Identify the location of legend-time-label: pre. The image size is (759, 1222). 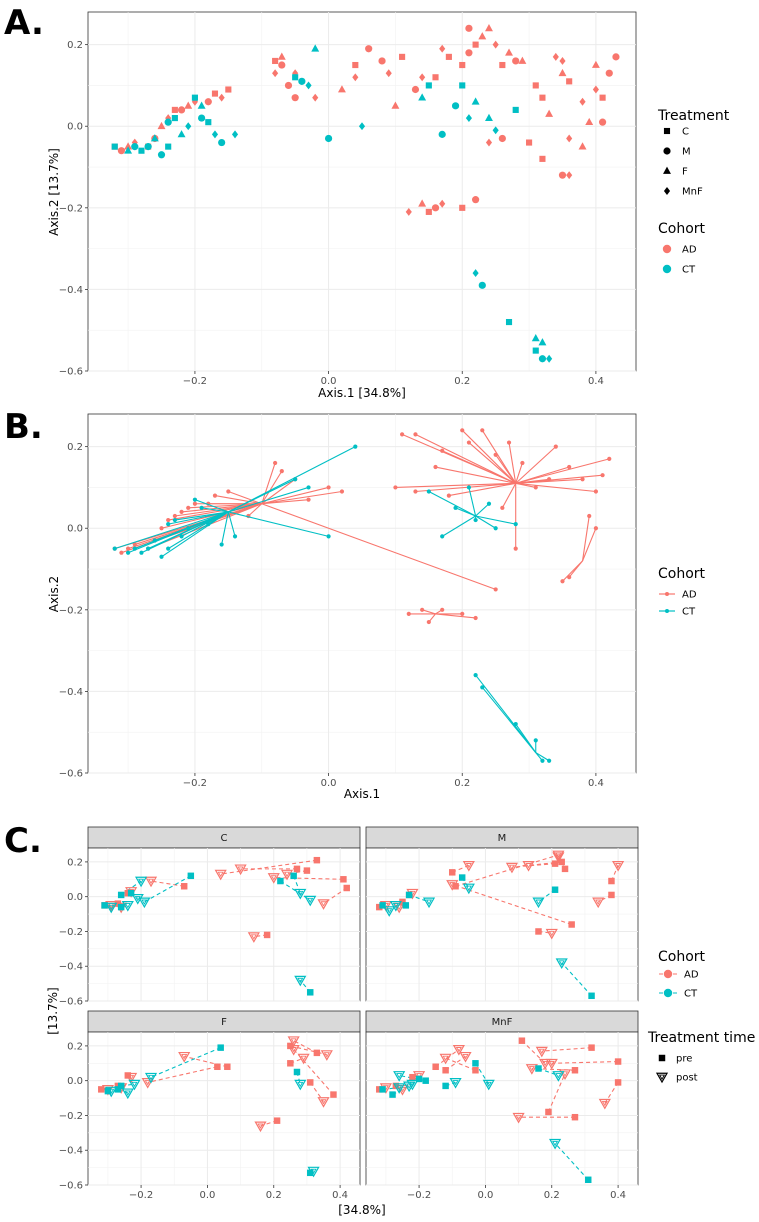
(684, 1059).